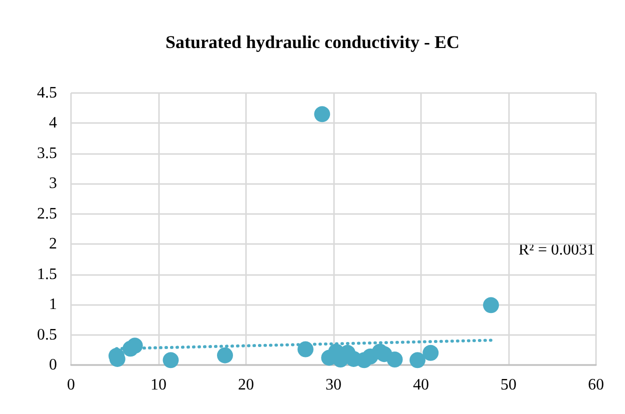  What do you see at coordinates (421, 385) in the screenshot?
I see `x-tick-label: 40` at bounding box center [421, 385].